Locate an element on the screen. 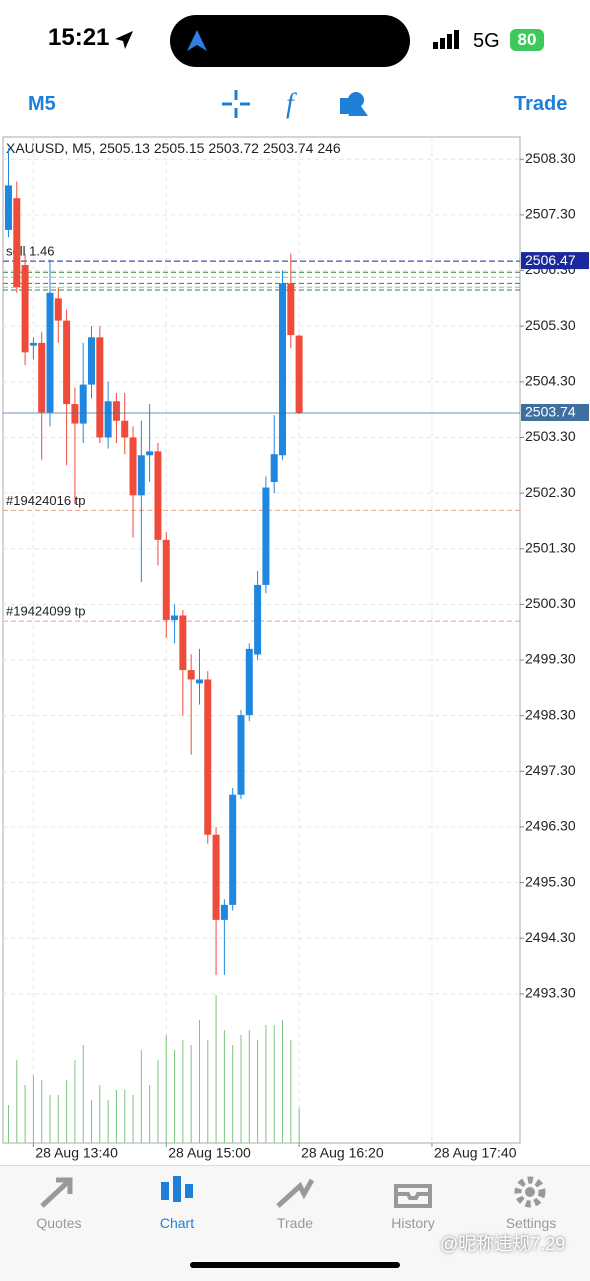 The height and width of the screenshot is (1281, 590). nav-icon is located at coordinates (197, 40).